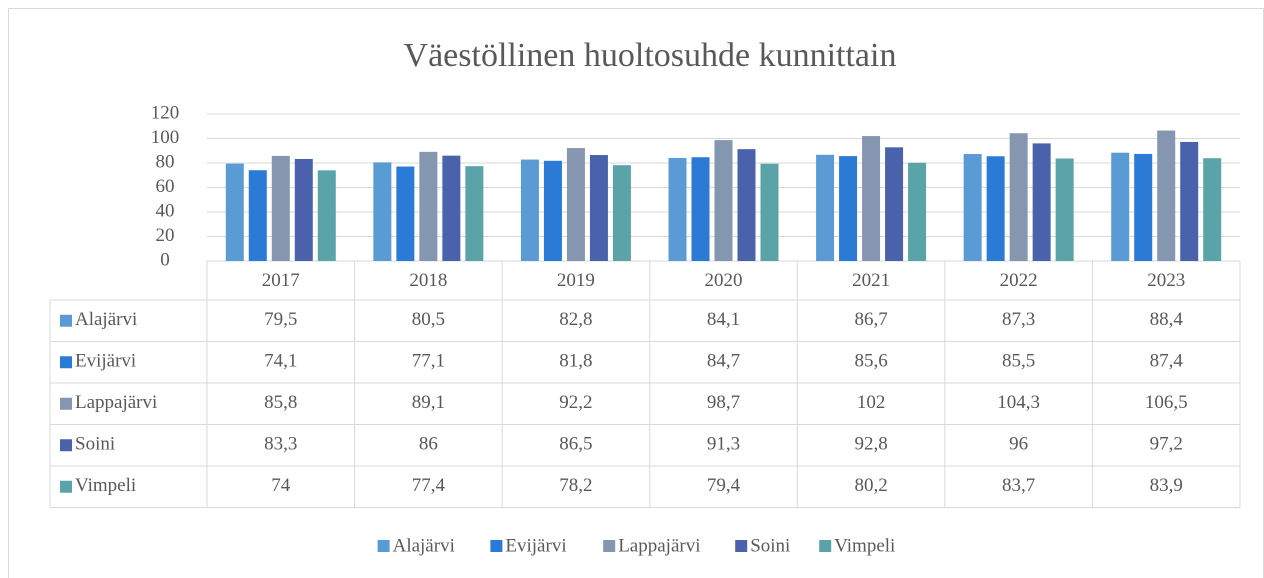 This screenshot has height=578, width=1264. Describe the element at coordinates (575, 319) in the screenshot. I see `table-cell: 82,8` at that location.